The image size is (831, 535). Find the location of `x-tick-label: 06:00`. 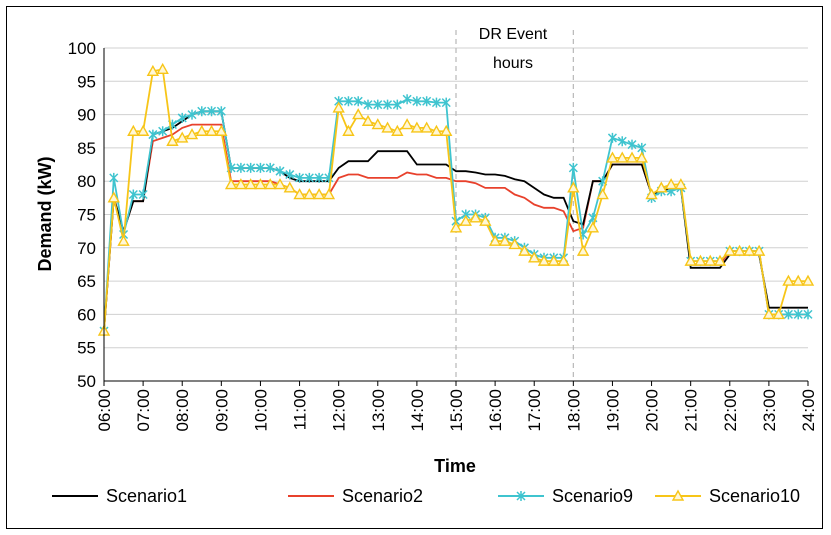

x-tick-label: 06:00 is located at coordinates (104, 410).